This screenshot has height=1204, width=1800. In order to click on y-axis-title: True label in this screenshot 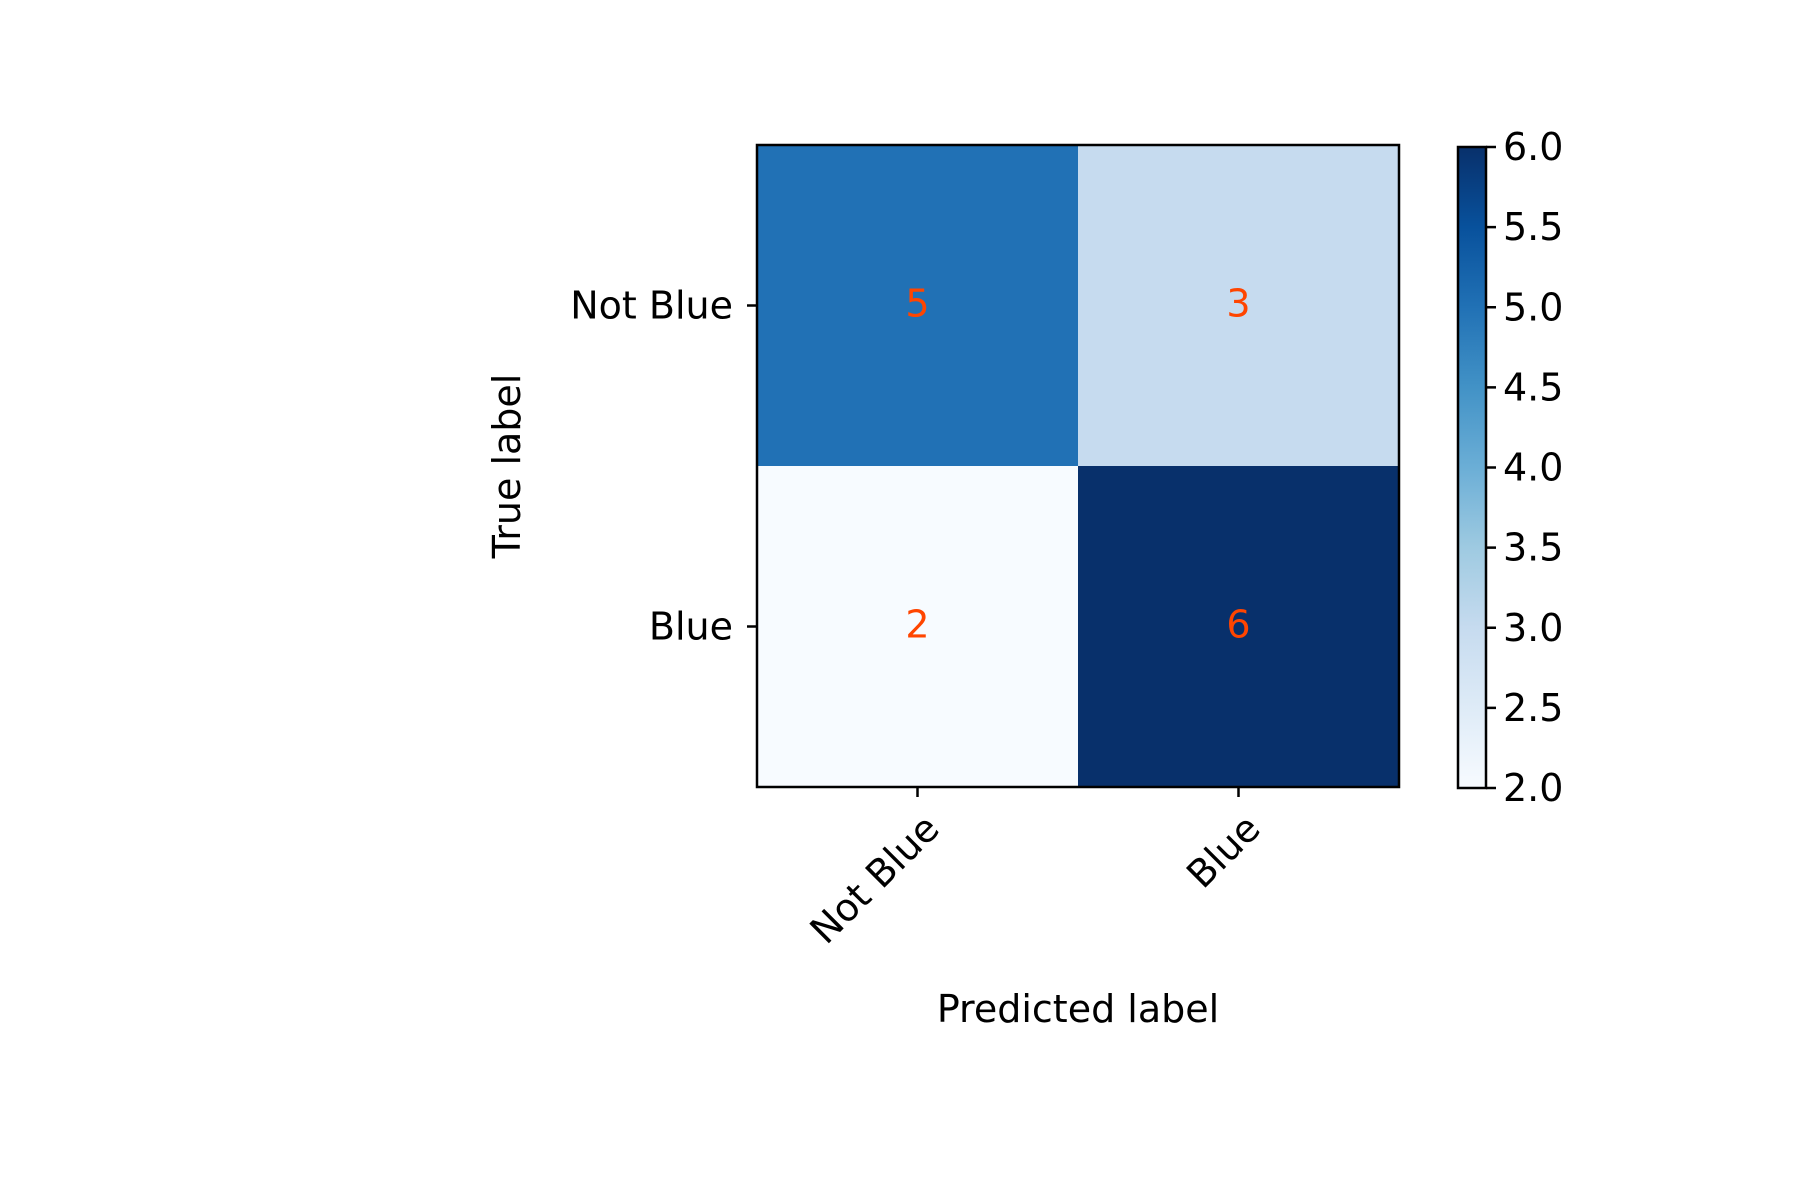, I will do `click(507, 467)`.